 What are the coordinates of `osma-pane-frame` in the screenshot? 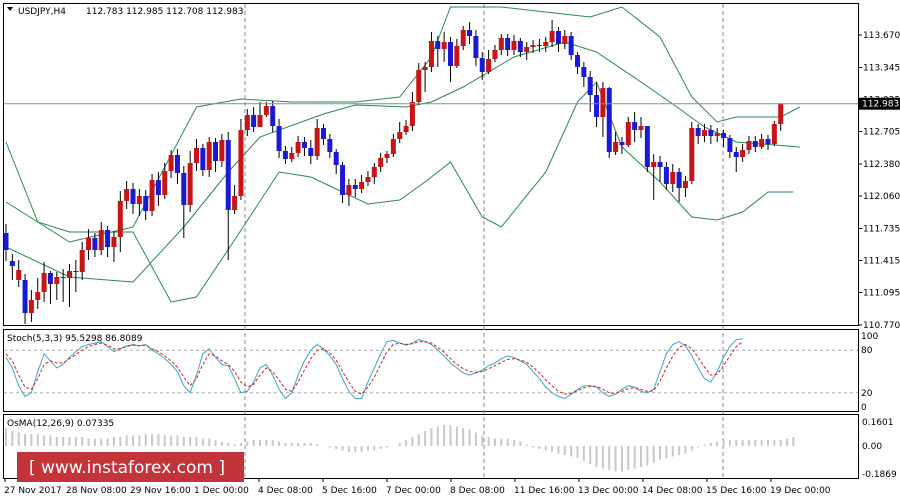 It's located at (431, 446).